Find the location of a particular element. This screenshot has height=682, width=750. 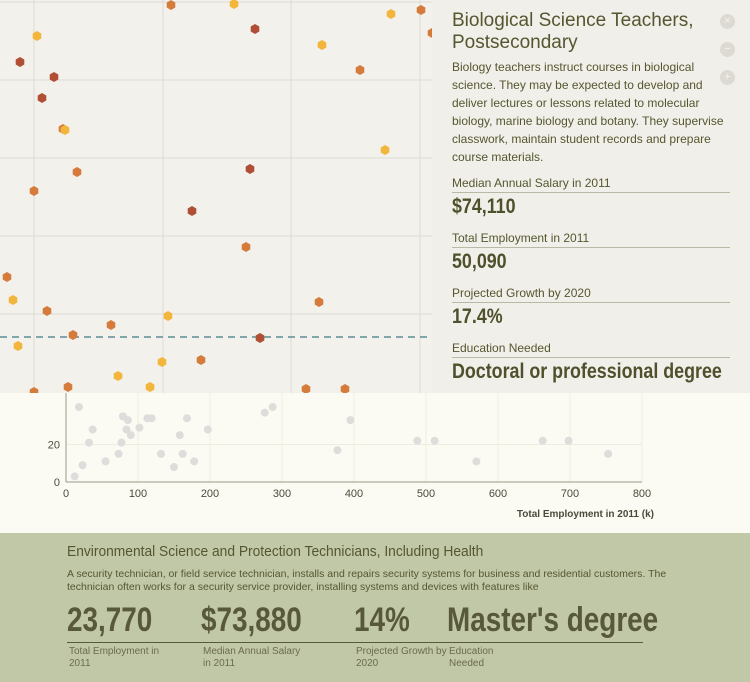

x-tick-label: 200 is located at coordinates (210, 494).